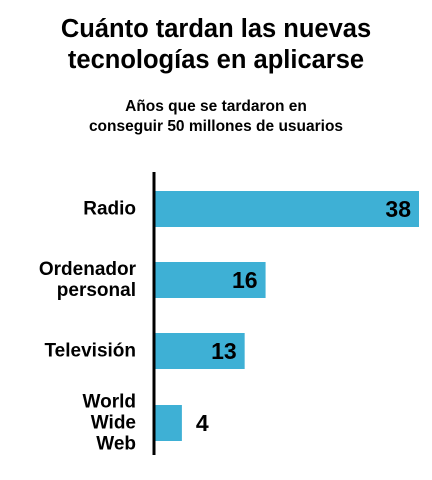  I want to click on category-label-3-line-2: Web, so click(116, 444).